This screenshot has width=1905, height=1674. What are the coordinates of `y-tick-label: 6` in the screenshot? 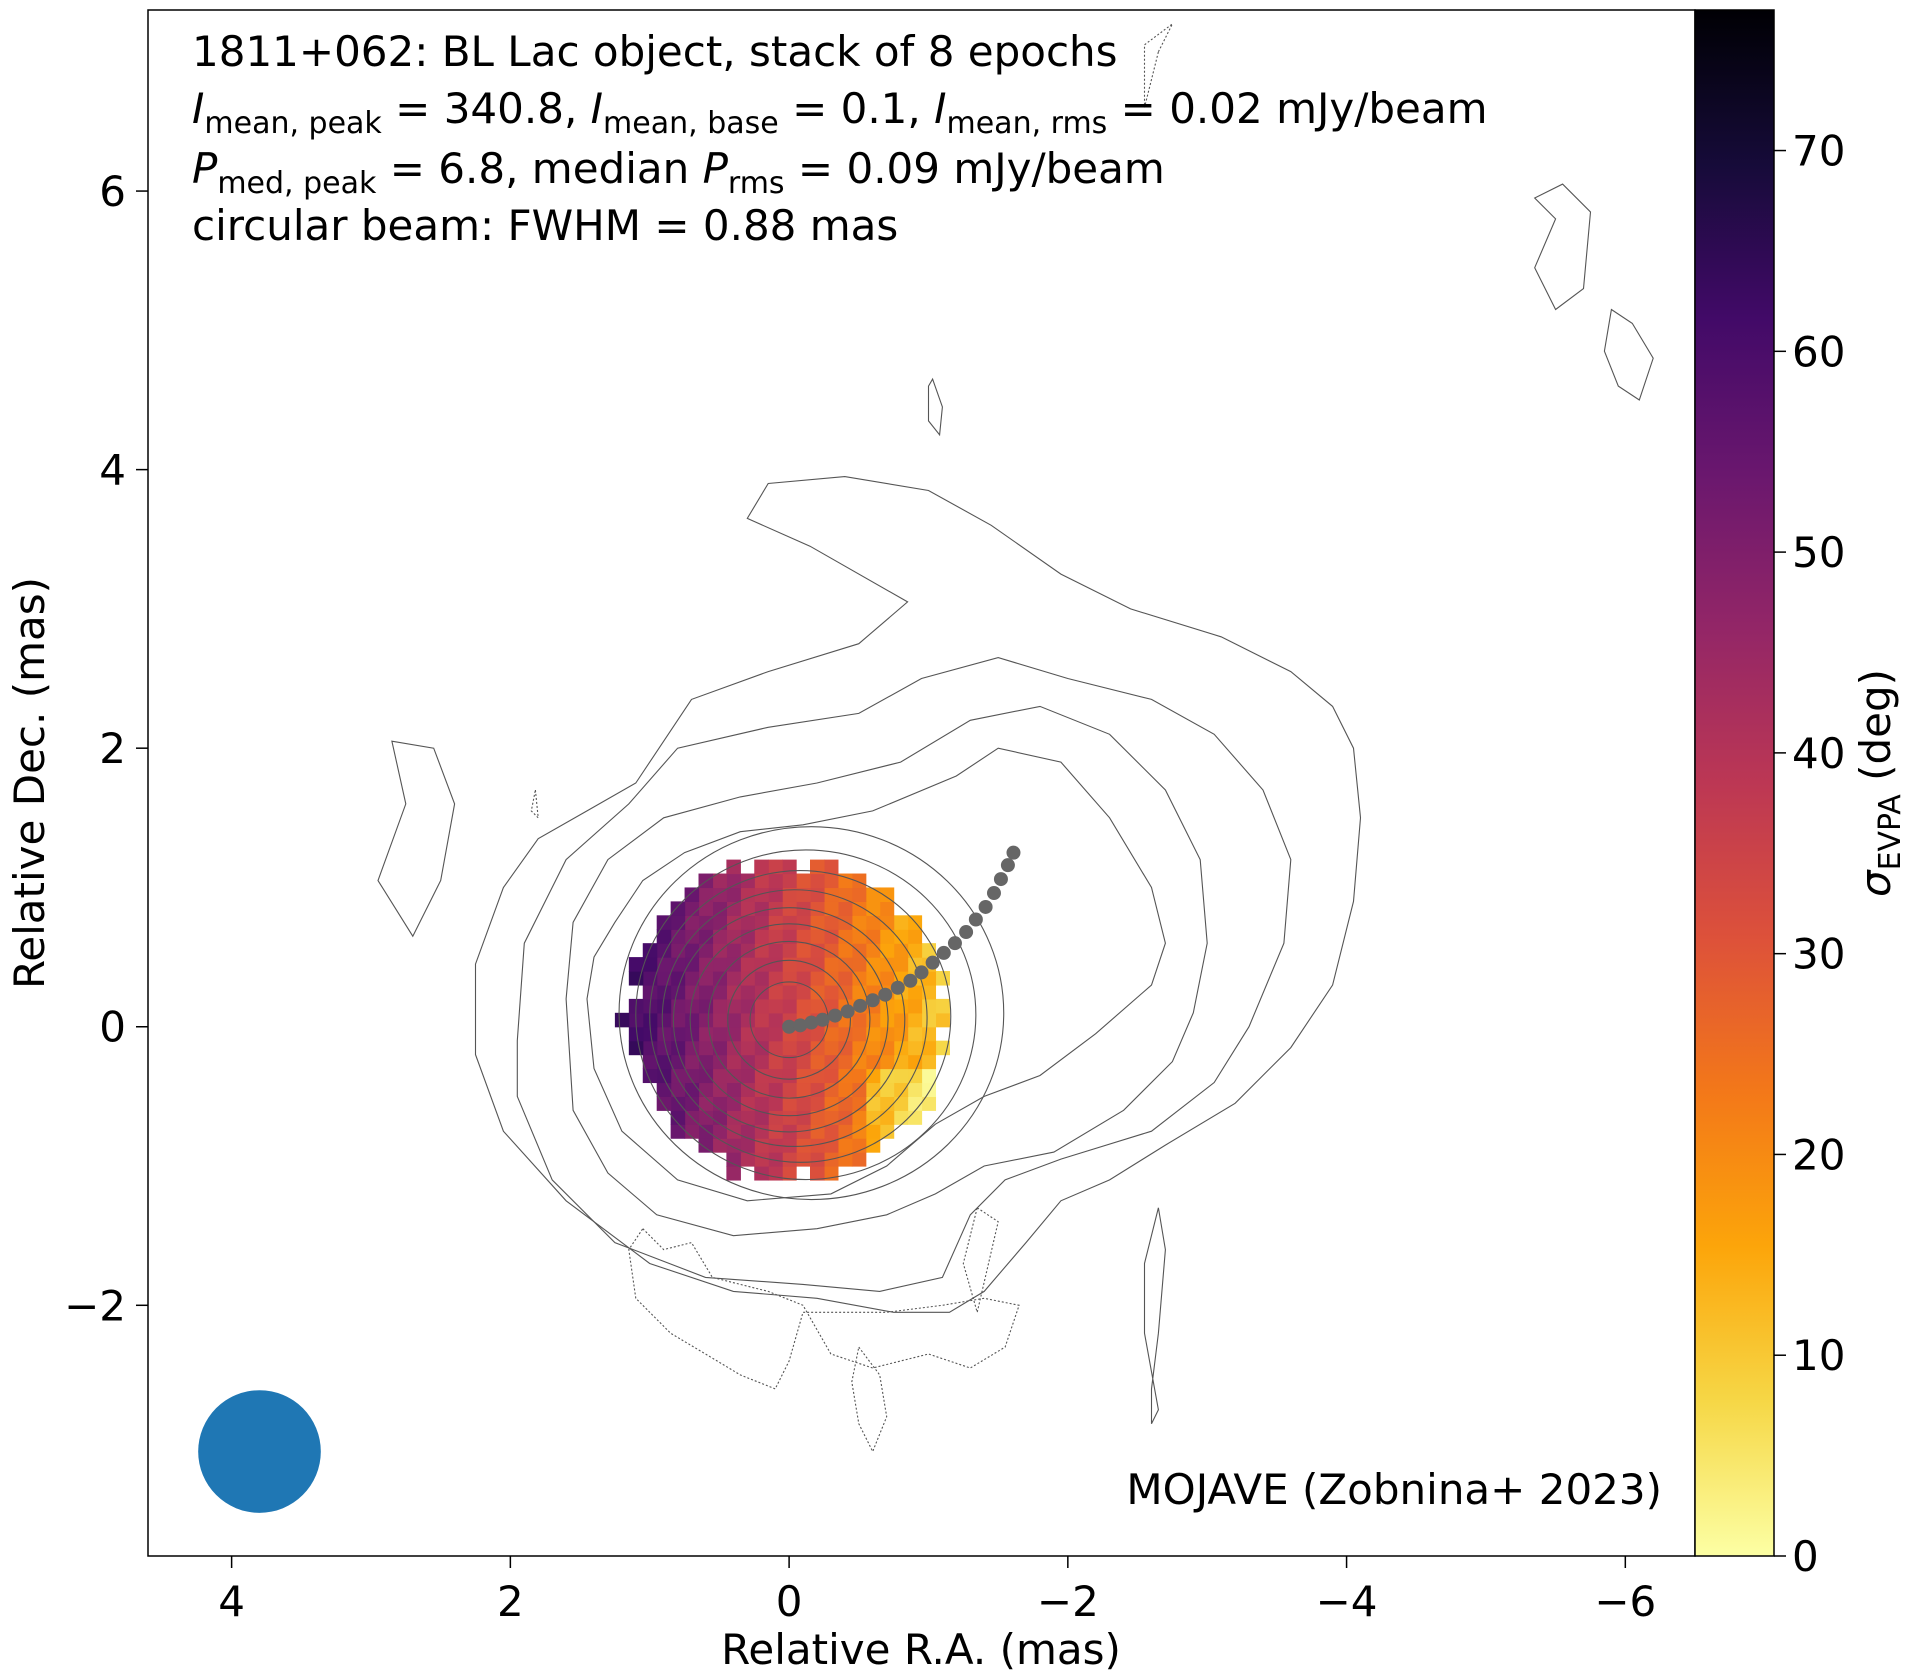 It's located at (112, 191).